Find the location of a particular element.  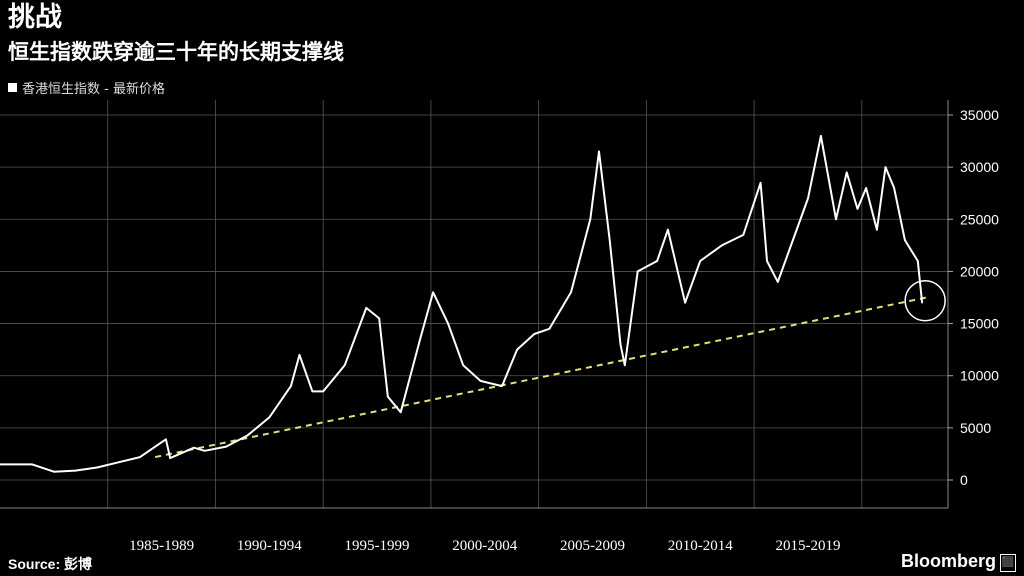

y-tick-label: 35000 is located at coordinates (979, 115).